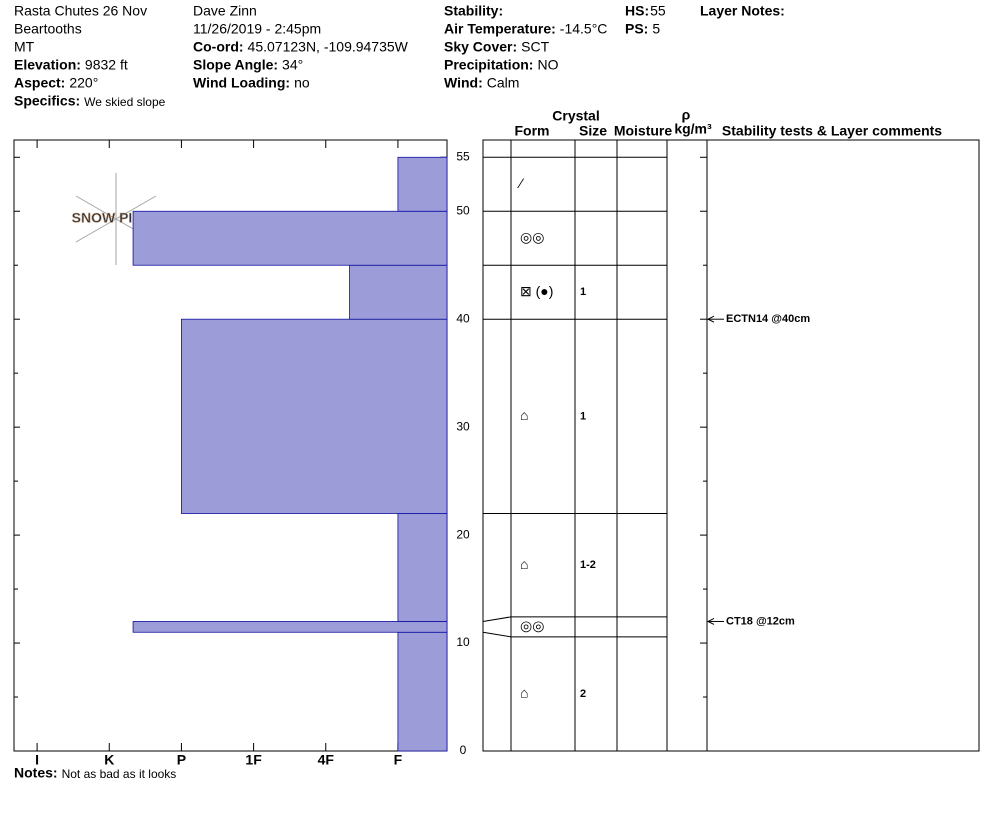  I want to click on header-value: no, so click(302, 83).